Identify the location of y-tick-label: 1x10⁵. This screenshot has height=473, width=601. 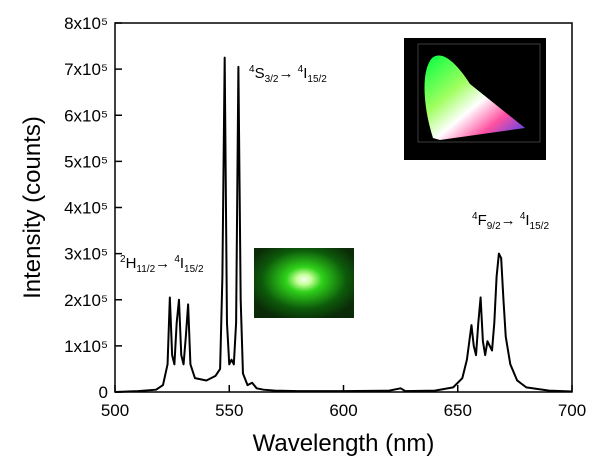
(86, 346).